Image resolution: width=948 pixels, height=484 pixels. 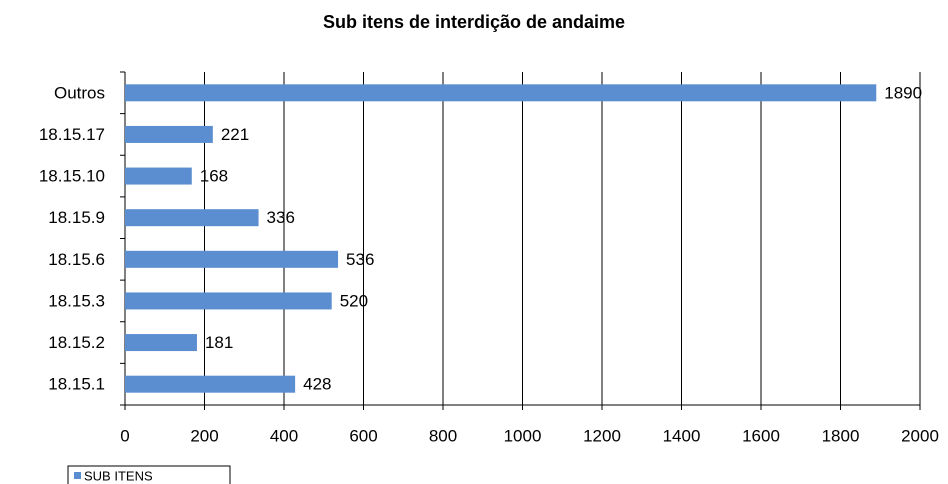 What do you see at coordinates (474, 22) in the screenshot?
I see `chart-title: Sub itens de interdição de andaime` at bounding box center [474, 22].